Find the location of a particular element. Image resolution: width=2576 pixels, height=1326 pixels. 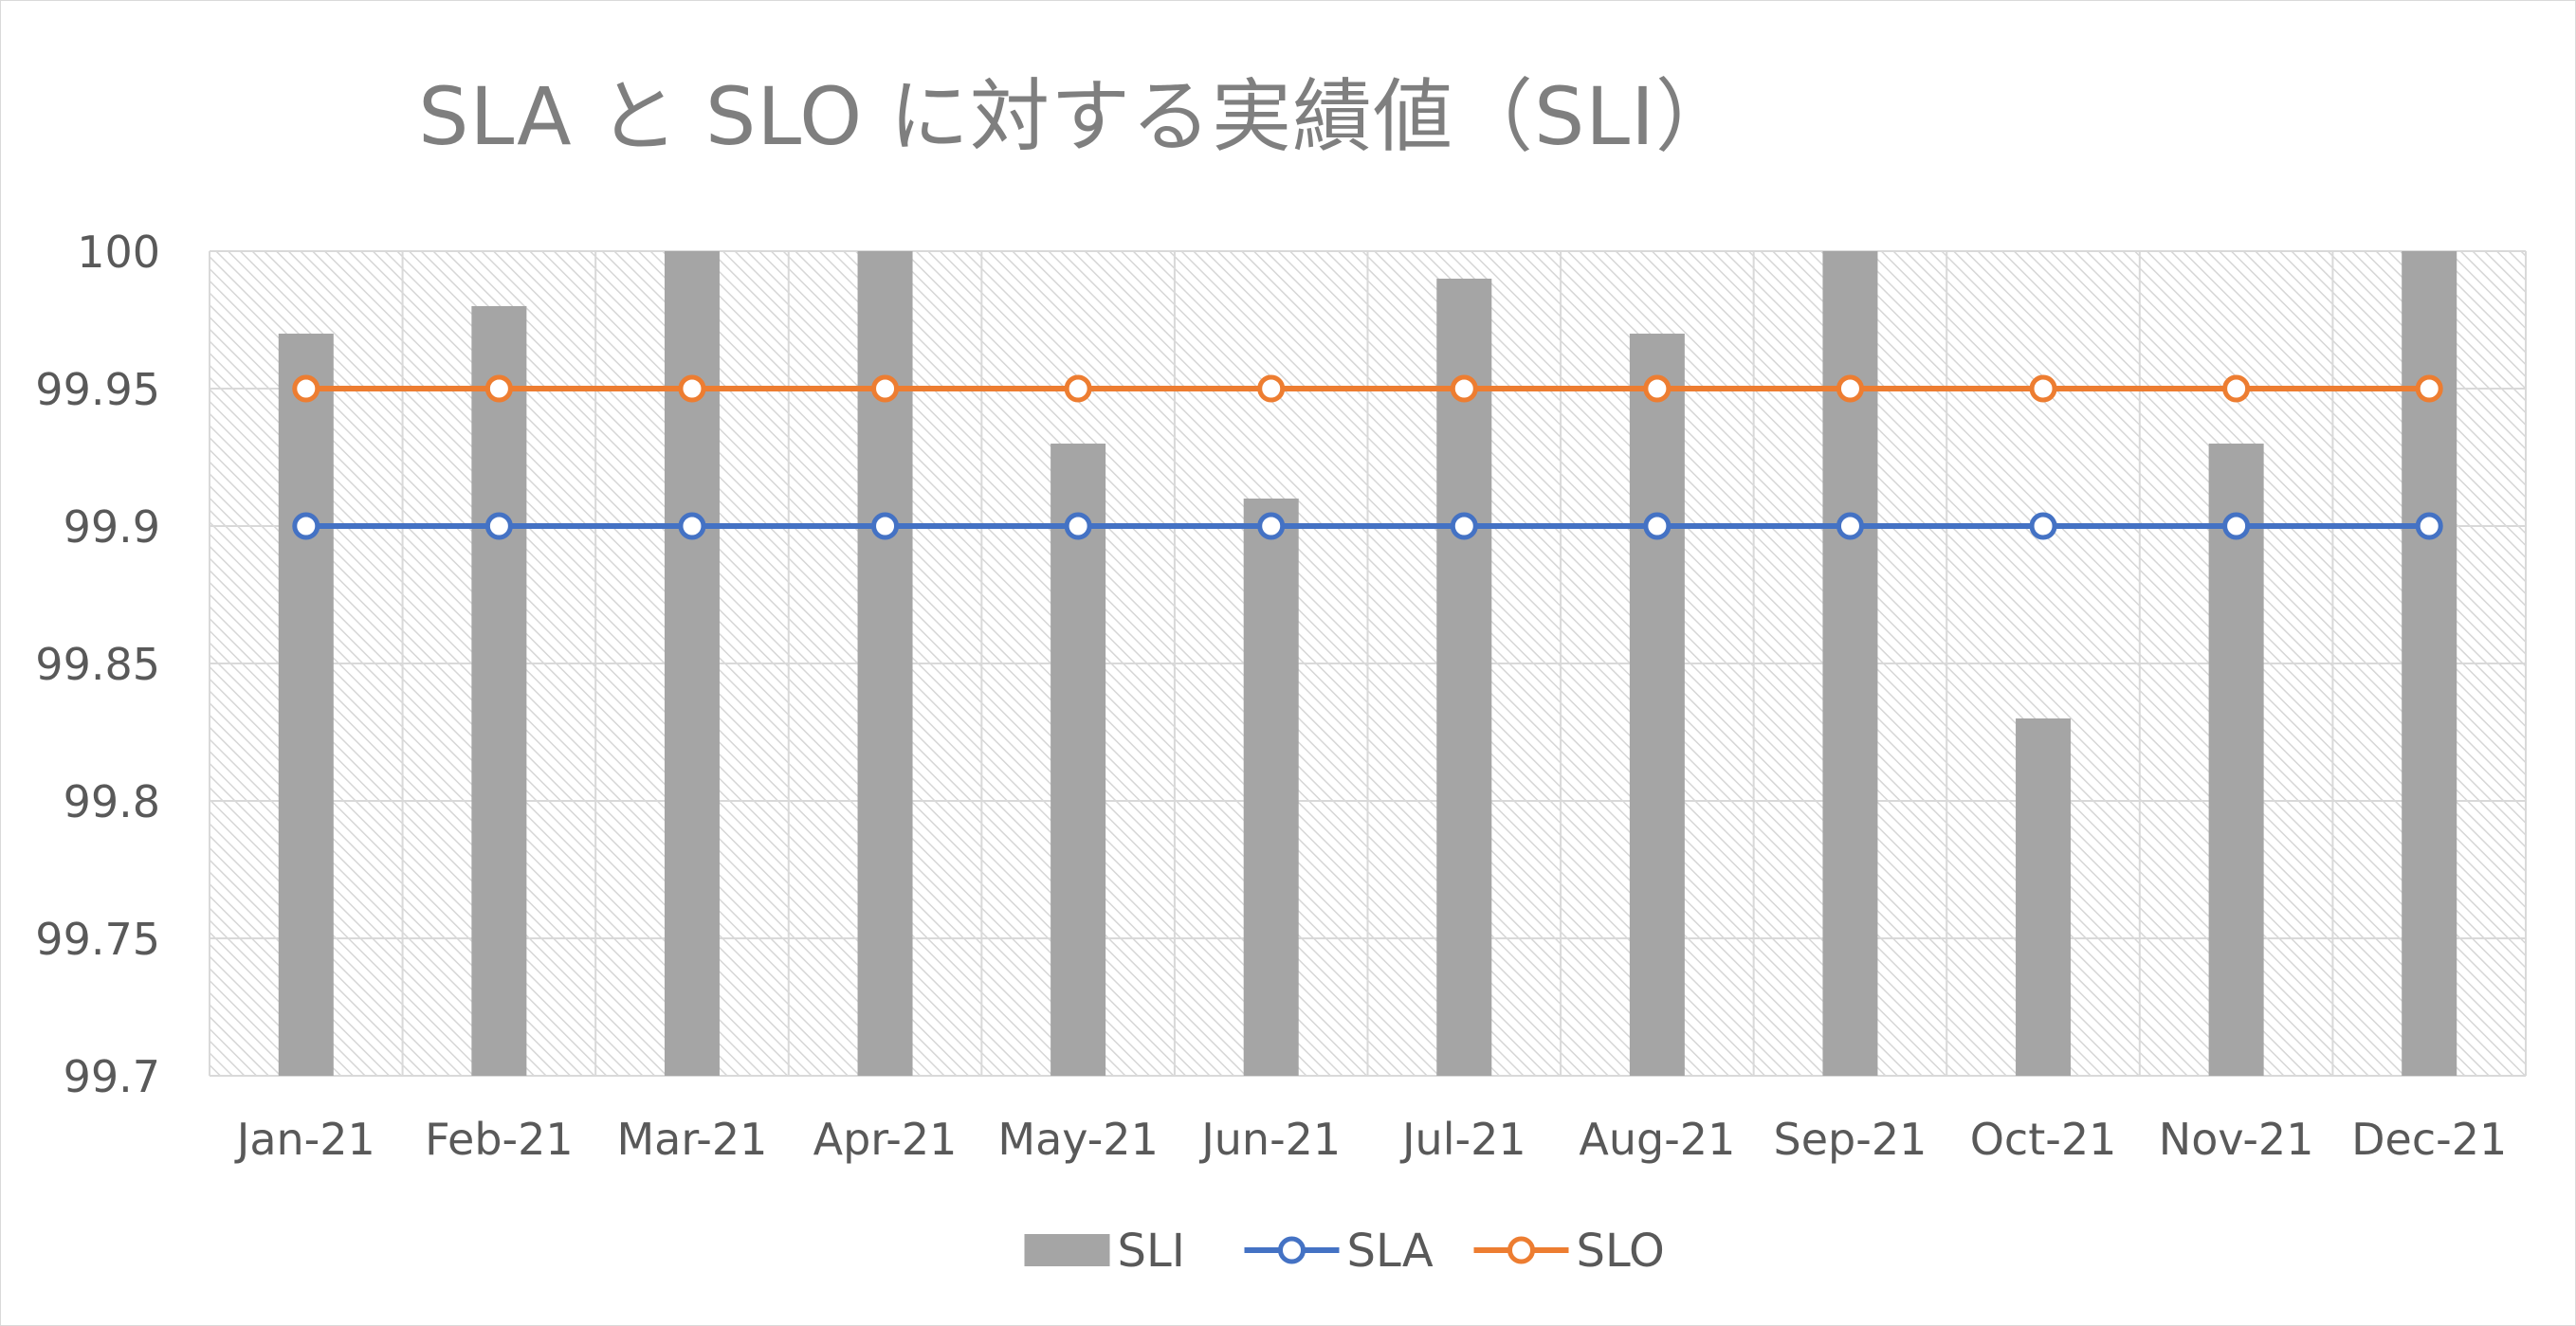

x-tick-label: Sep-21 is located at coordinates (1850, 1139).